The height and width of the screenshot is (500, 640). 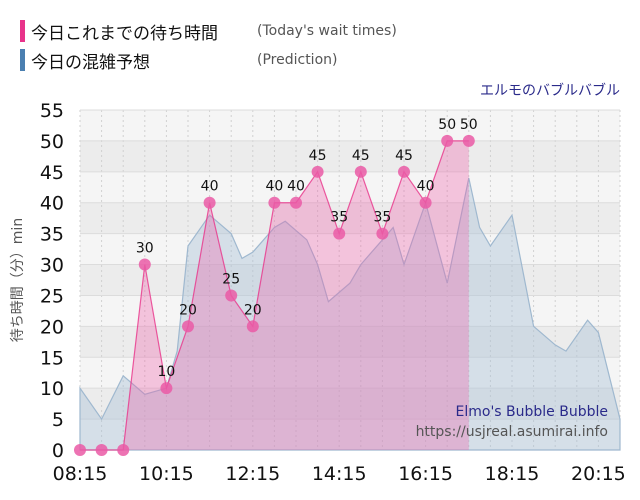 I want to click on y-tick-label: 50, so click(x=52, y=142).